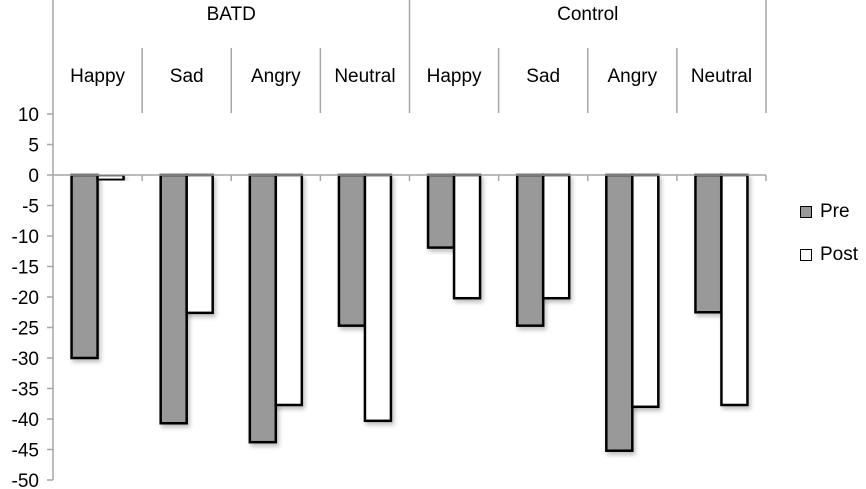 The image size is (866, 489). What do you see at coordinates (839, 254) in the screenshot?
I see `legend-label-post: Post` at bounding box center [839, 254].